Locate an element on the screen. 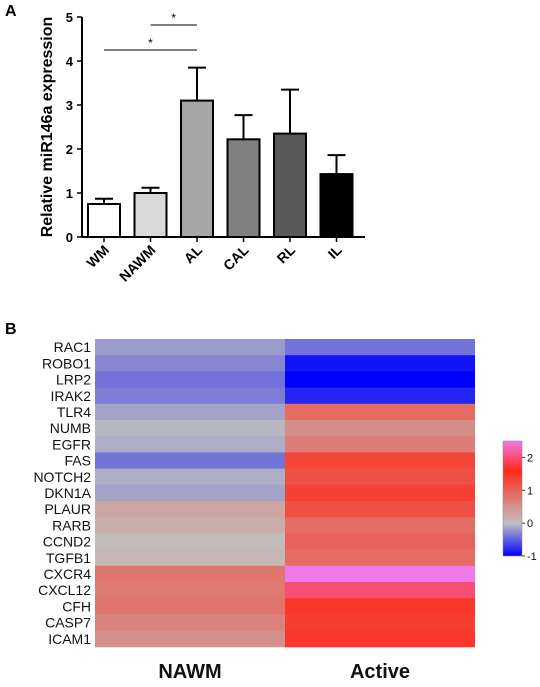  x-tick-label: RL is located at coordinates (286, 253).